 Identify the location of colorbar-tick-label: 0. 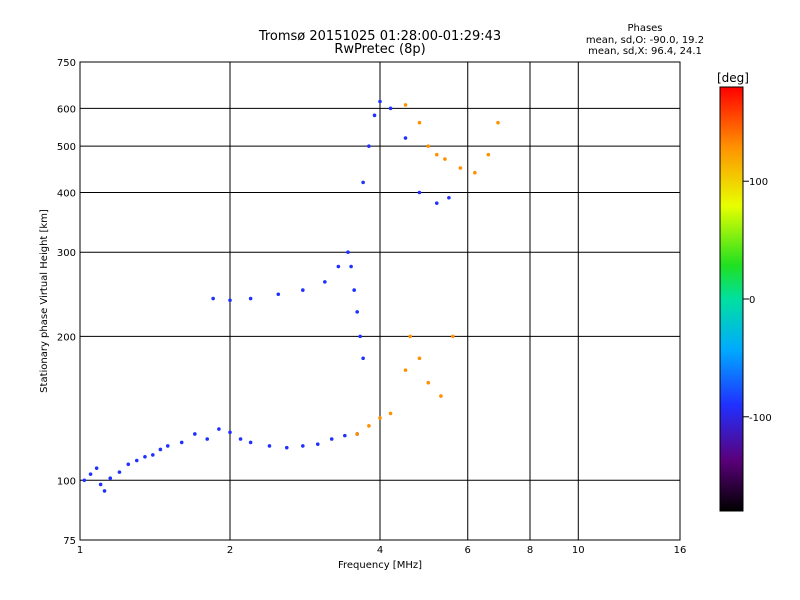
(752, 300).